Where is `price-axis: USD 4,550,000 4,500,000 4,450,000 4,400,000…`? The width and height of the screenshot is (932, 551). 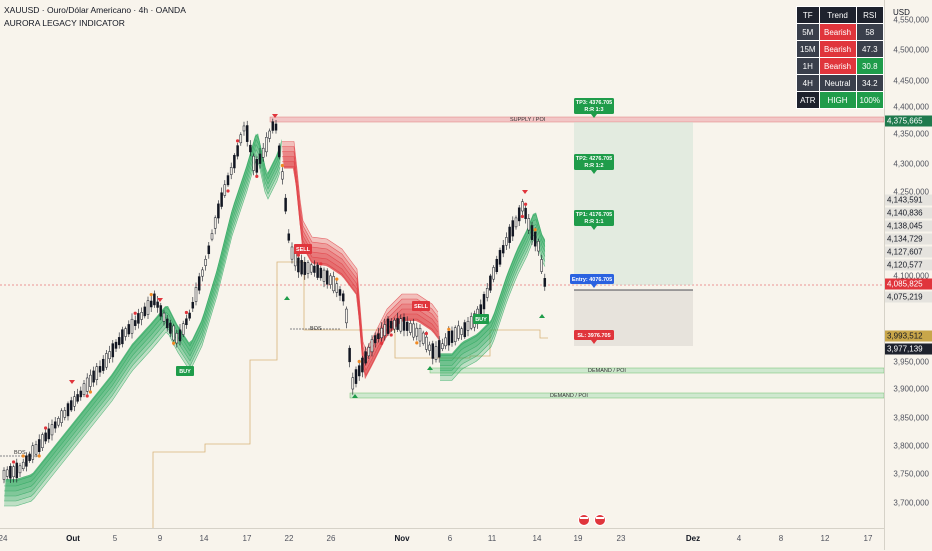
price-axis: USD 4,550,000 4,500,000 4,450,000 4,400,000… is located at coordinates (908, 275).